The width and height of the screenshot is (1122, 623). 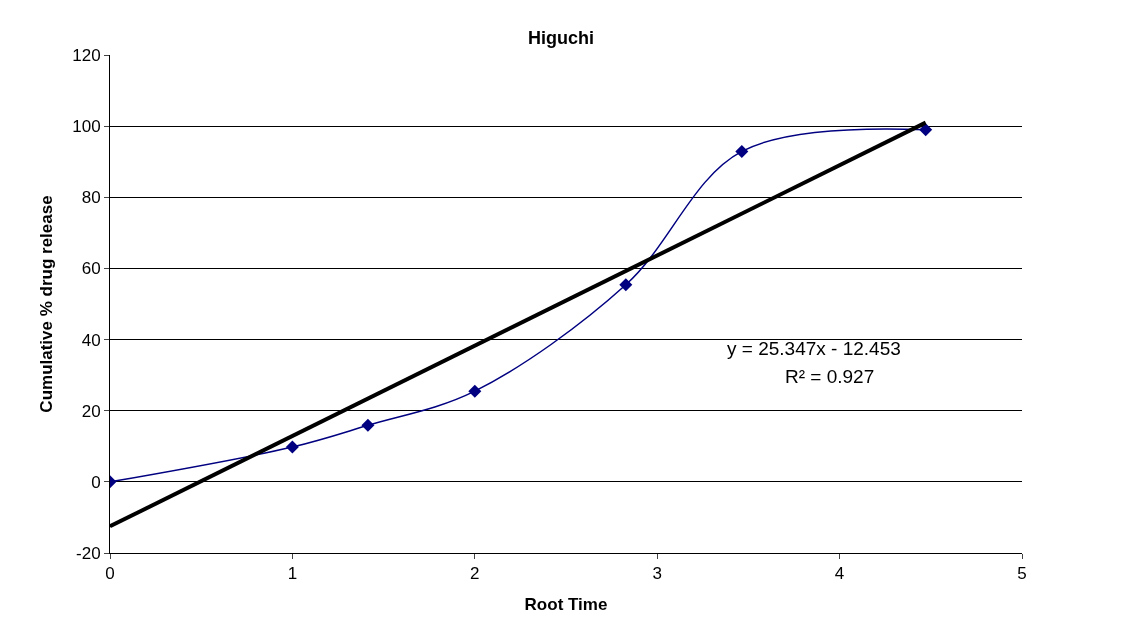 I want to click on y-tick-label: 100, so click(x=86, y=127).